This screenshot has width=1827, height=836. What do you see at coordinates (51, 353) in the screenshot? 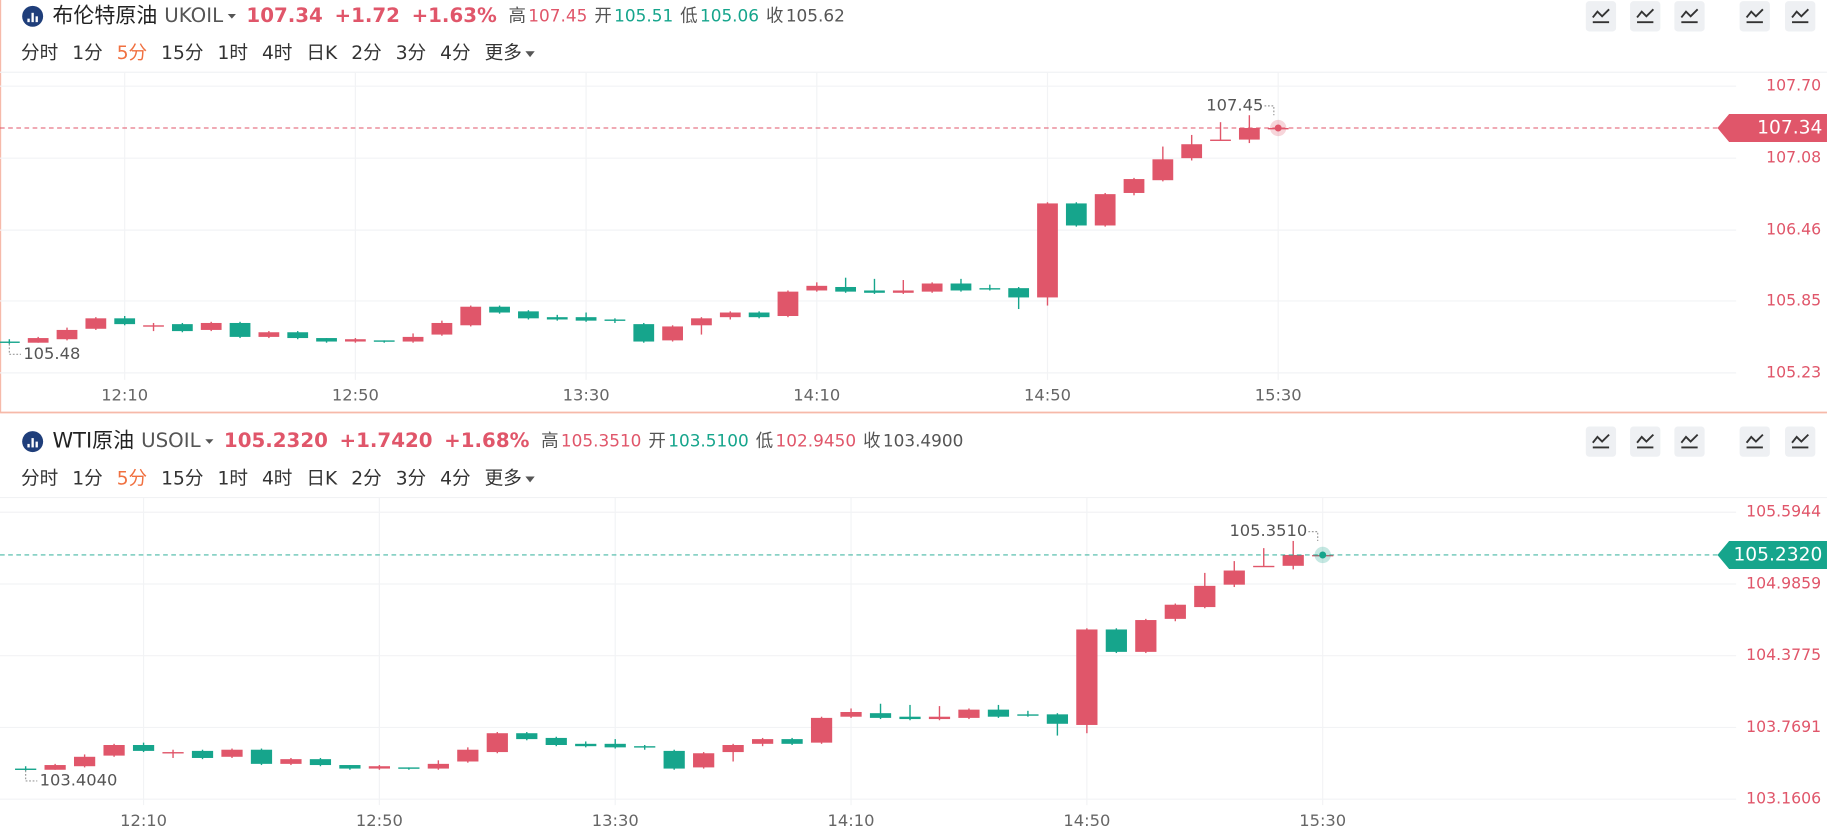
I see `low-label: 105.48` at bounding box center [51, 353].